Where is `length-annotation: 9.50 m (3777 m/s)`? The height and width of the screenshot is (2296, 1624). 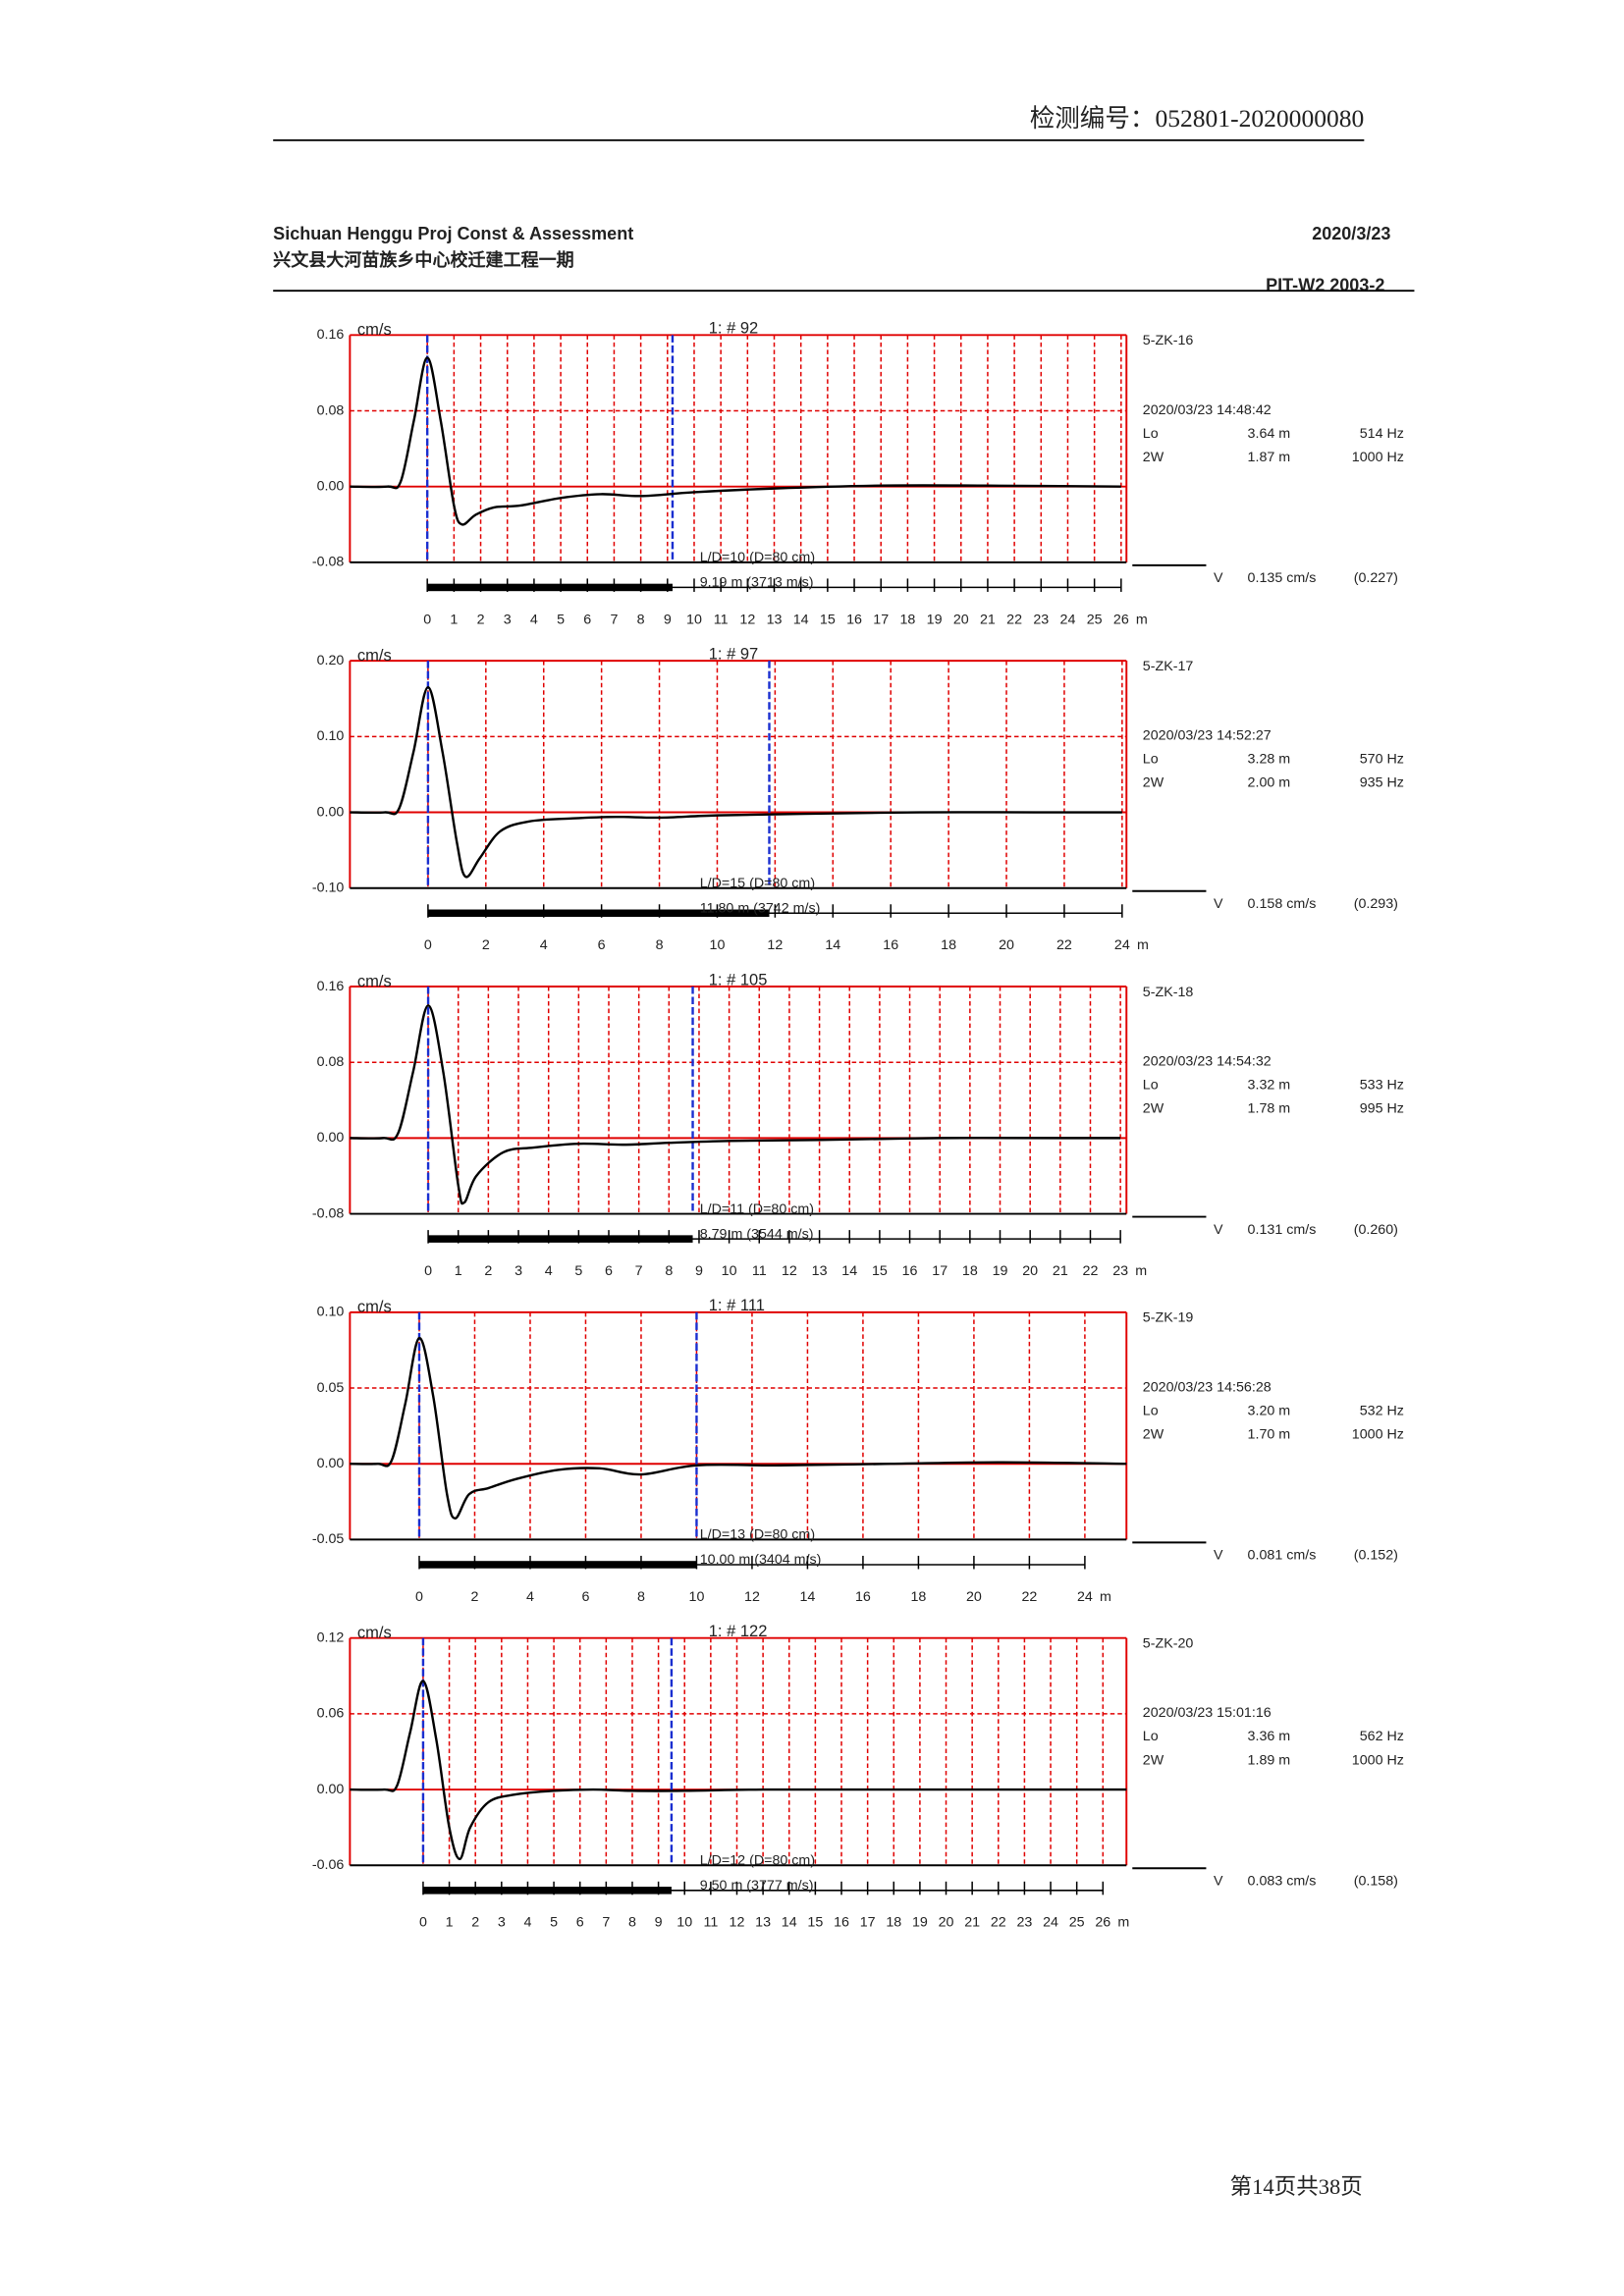
length-annotation: 9.50 m (3777 m/s) is located at coordinates (757, 1886).